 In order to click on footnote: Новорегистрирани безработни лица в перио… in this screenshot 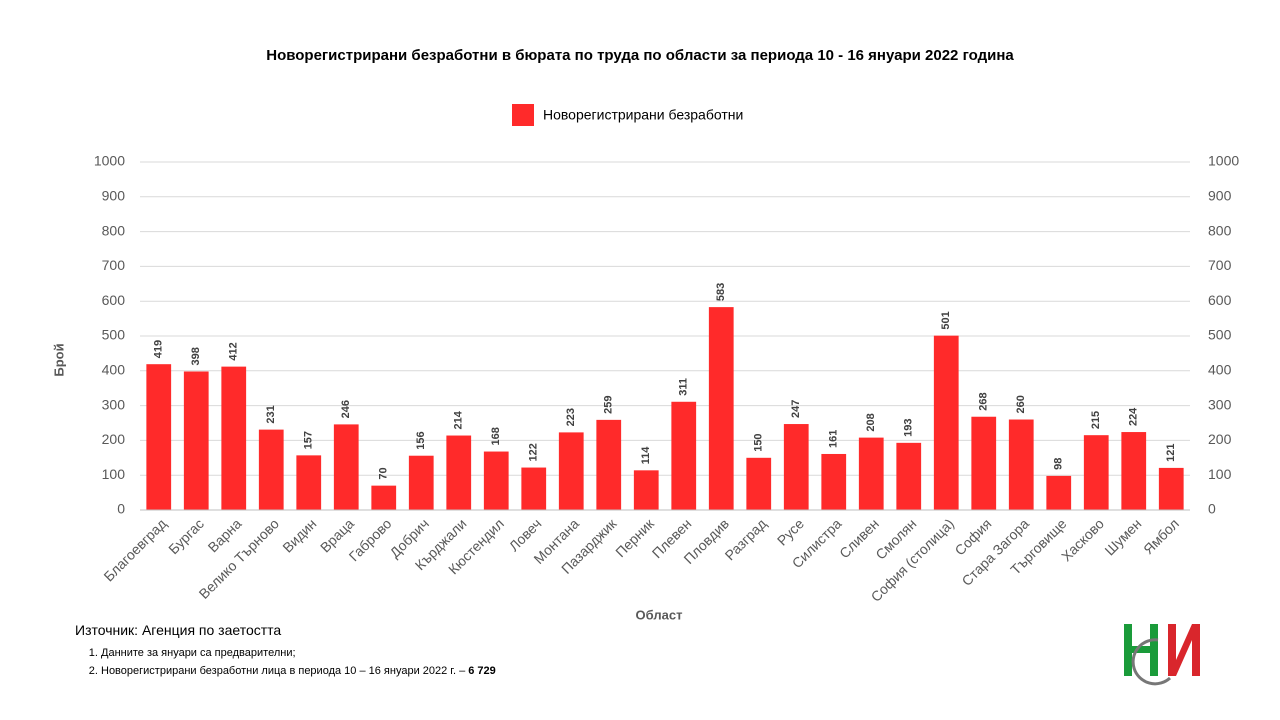, I will do `click(298, 671)`.